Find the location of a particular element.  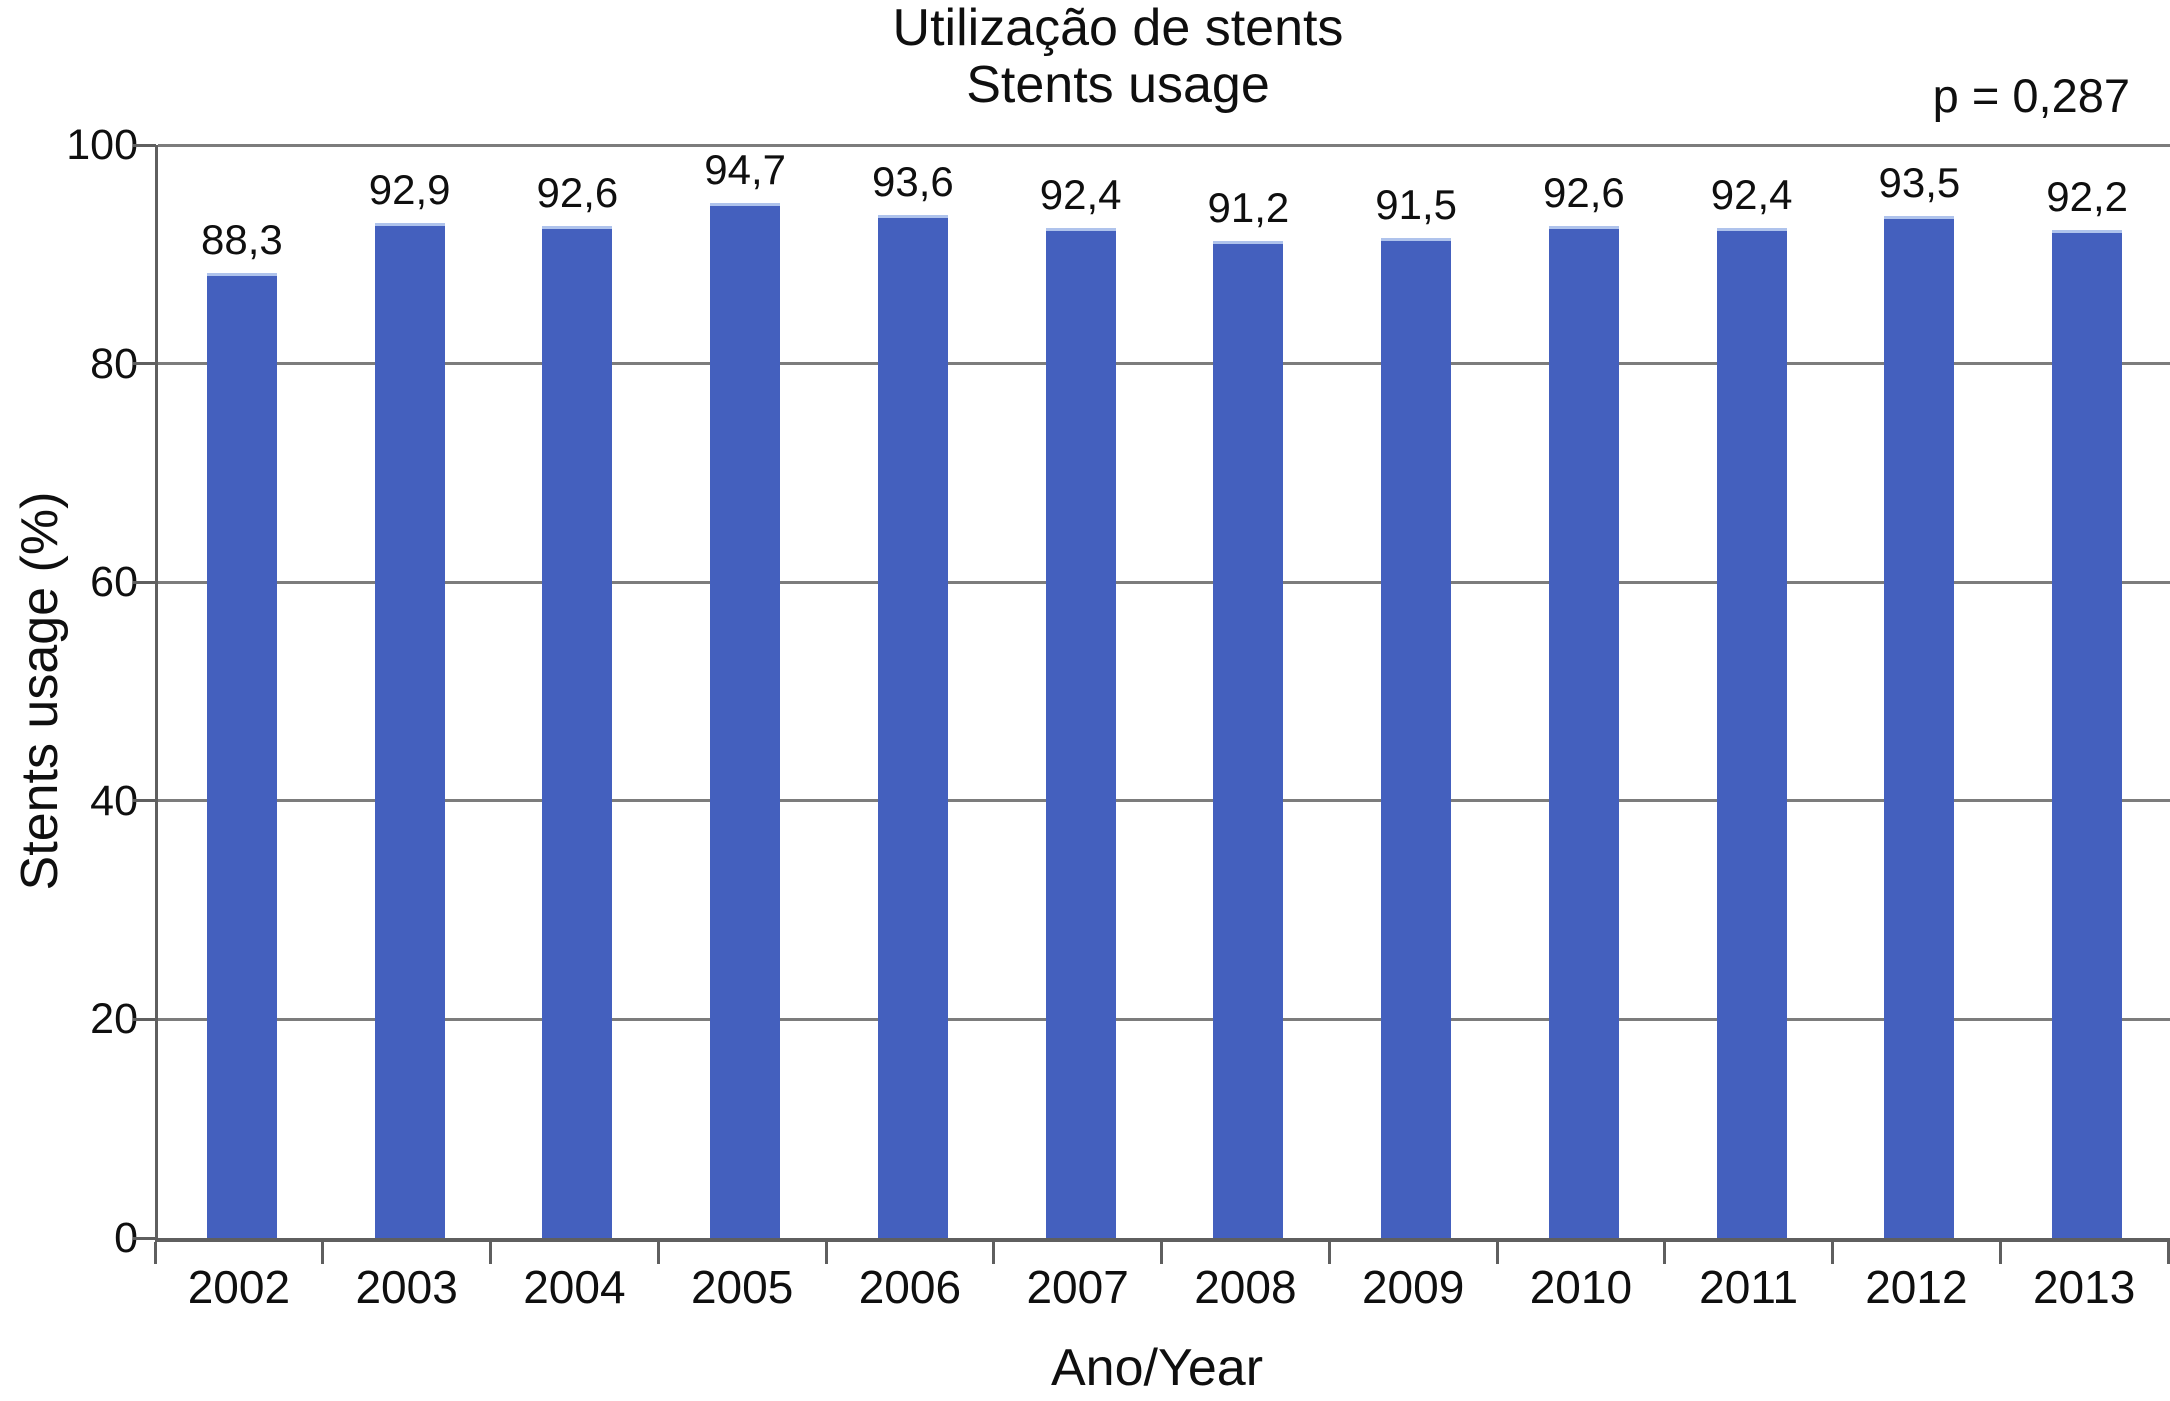

x-tick-label: 2009 is located at coordinates (1413, 1287).